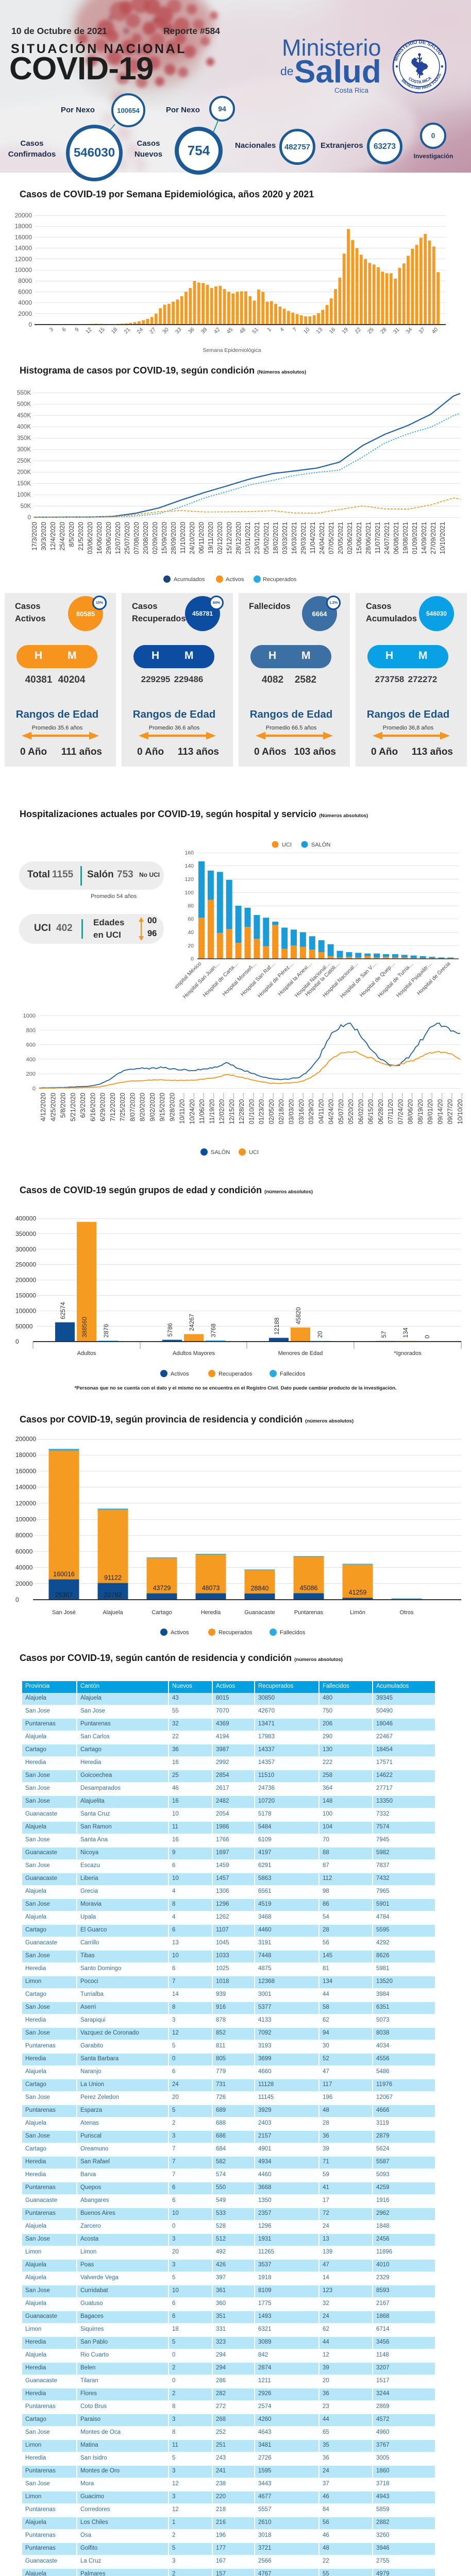 This screenshot has width=471, height=2576. I want to click on svg-text: 17/3/2020, so click(34, 536).